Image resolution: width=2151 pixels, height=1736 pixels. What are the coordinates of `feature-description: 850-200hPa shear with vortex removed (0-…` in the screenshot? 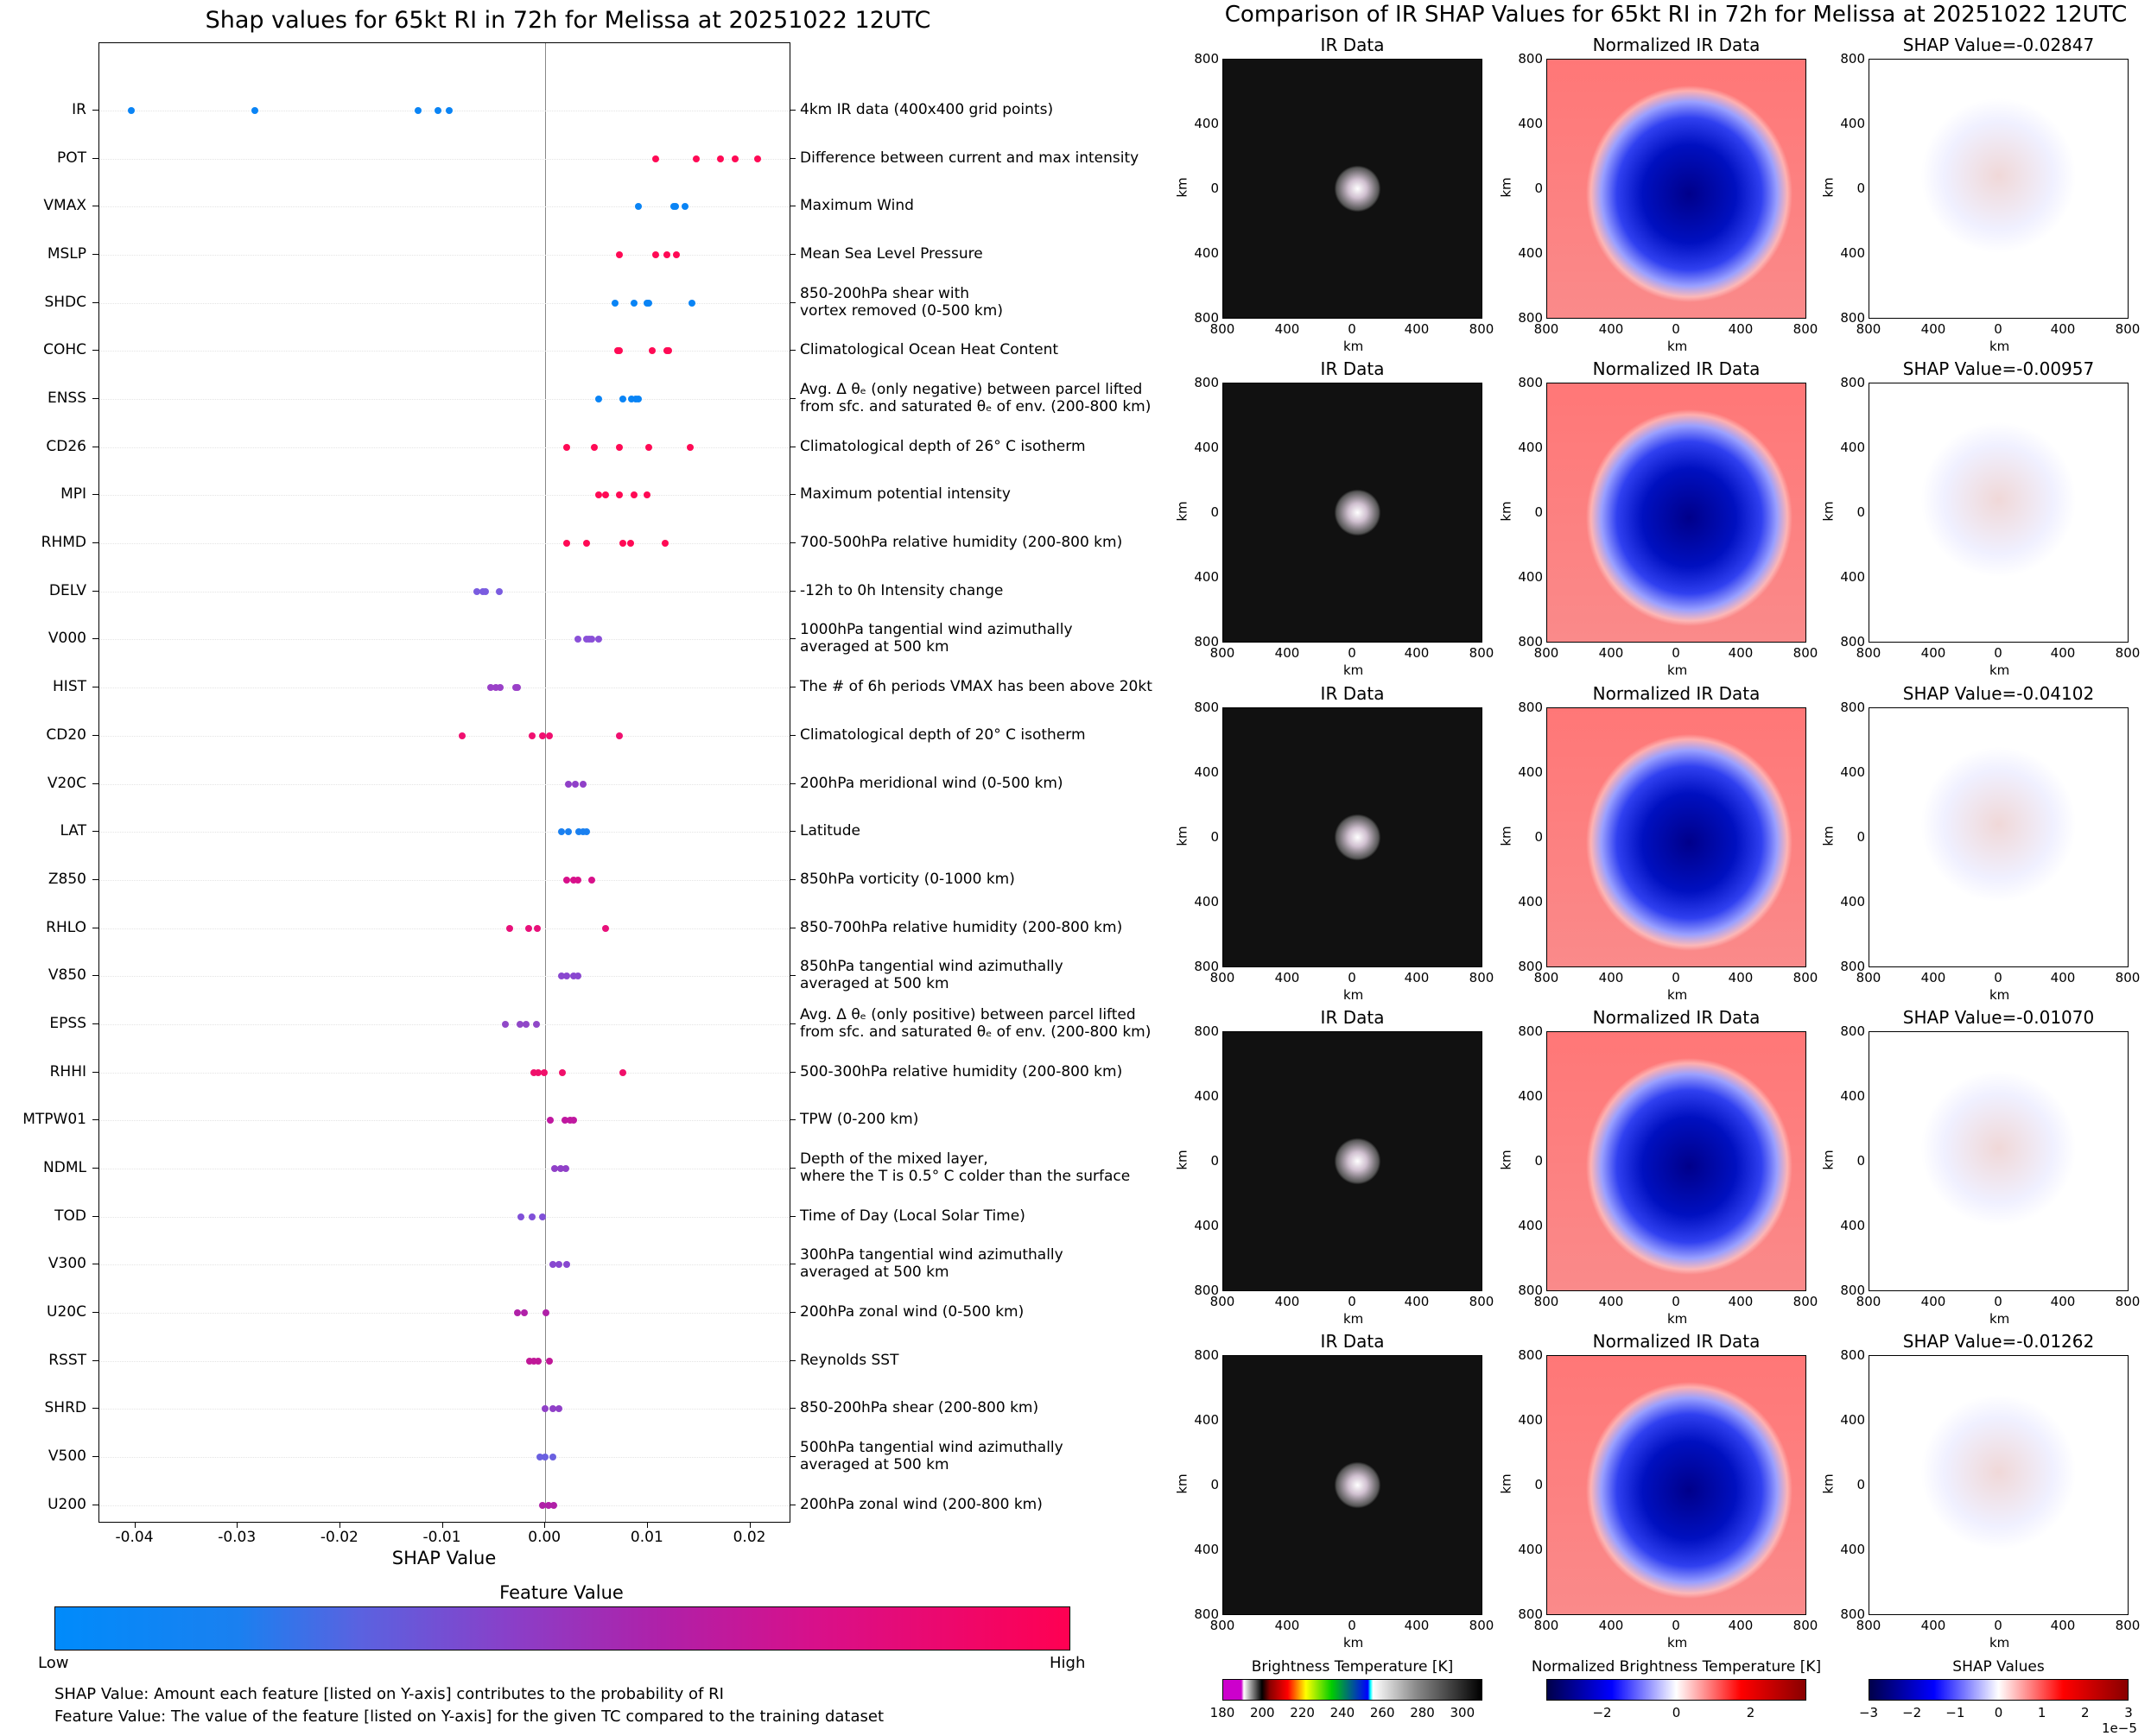 It's located at (901, 302).